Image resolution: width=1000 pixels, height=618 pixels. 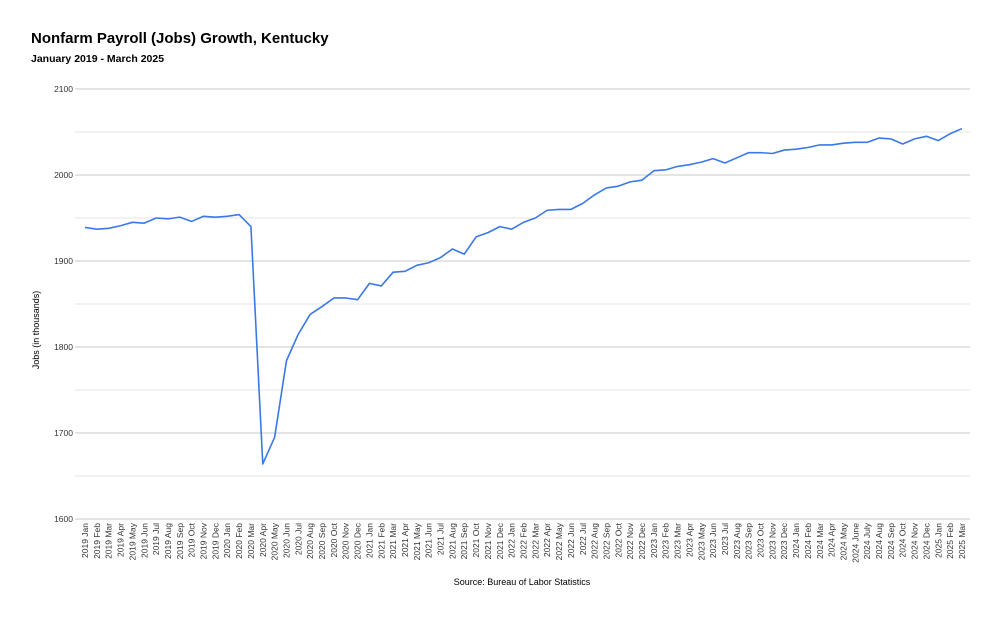 I want to click on x-tick-label: 2025 Feb, so click(x=950, y=541).